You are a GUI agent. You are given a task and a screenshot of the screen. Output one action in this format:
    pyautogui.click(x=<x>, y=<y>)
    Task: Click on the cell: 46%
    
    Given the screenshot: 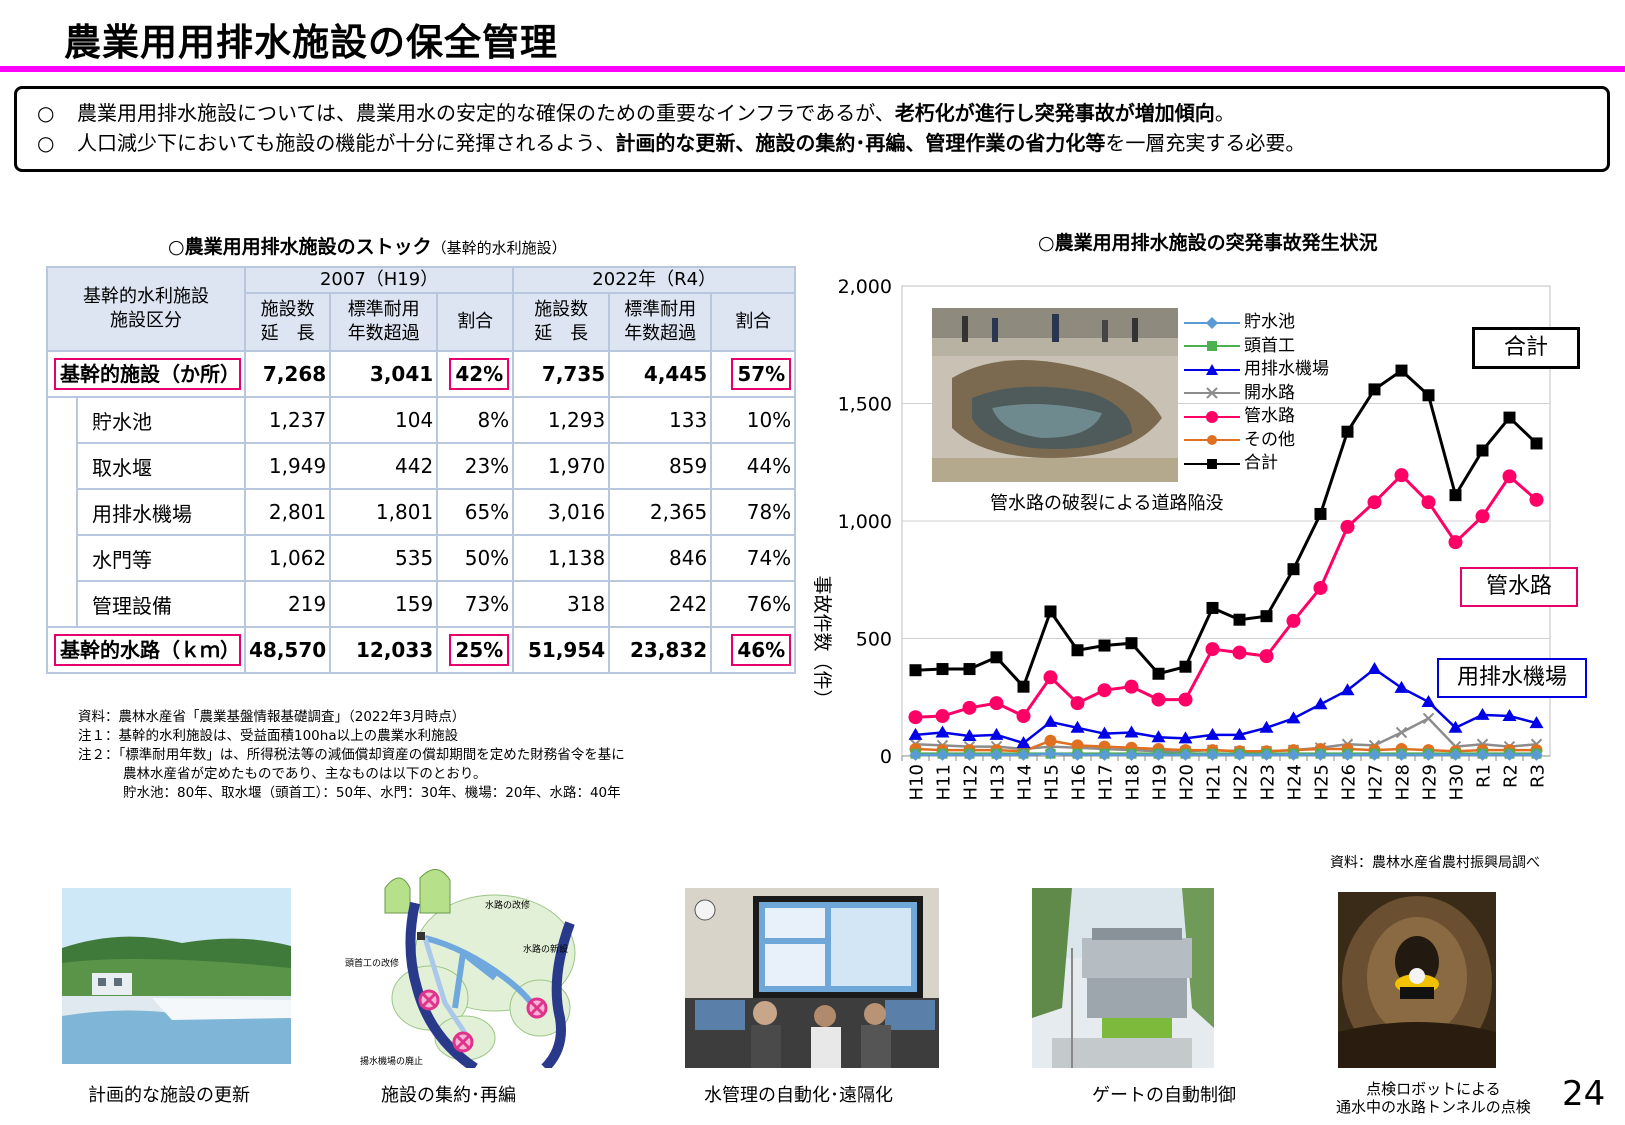 What is the action you would take?
    pyautogui.click(x=753, y=650)
    